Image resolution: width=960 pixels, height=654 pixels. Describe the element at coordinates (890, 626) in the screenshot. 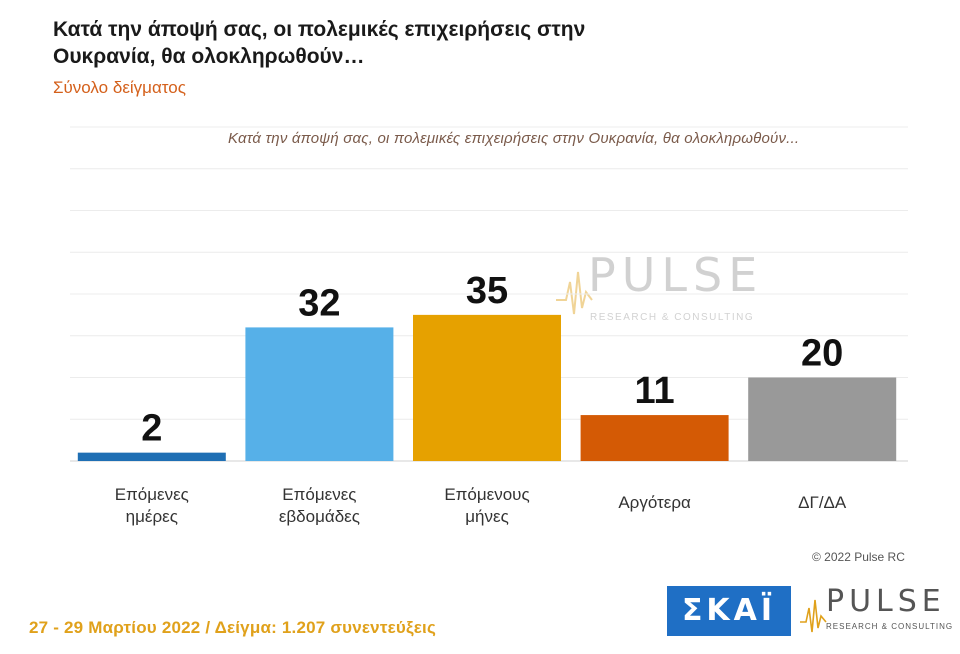

I see `pulse-logo-subtitle: RESEARCH & CONSULTING` at that location.